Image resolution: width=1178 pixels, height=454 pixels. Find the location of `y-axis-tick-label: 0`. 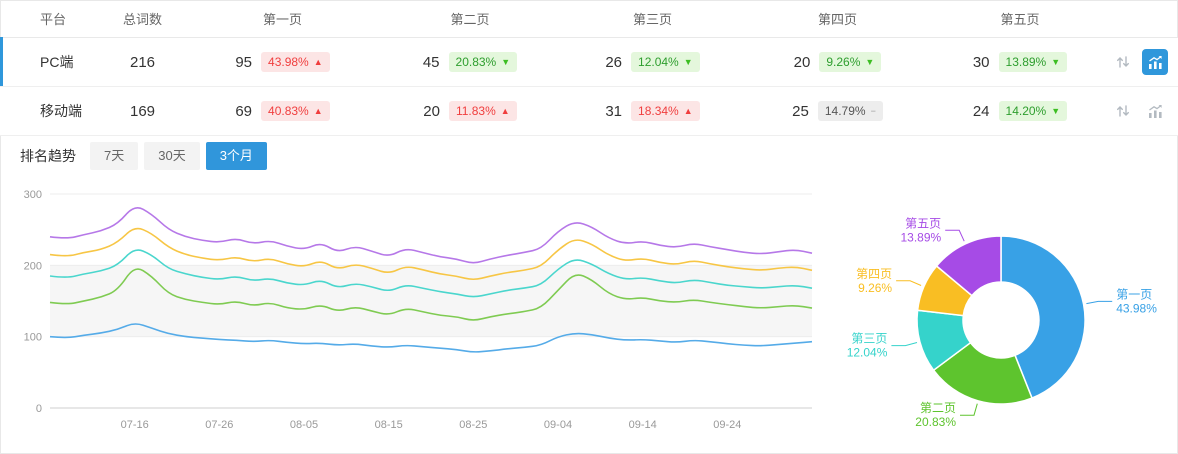

y-axis-tick-label: 0 is located at coordinates (39, 409).